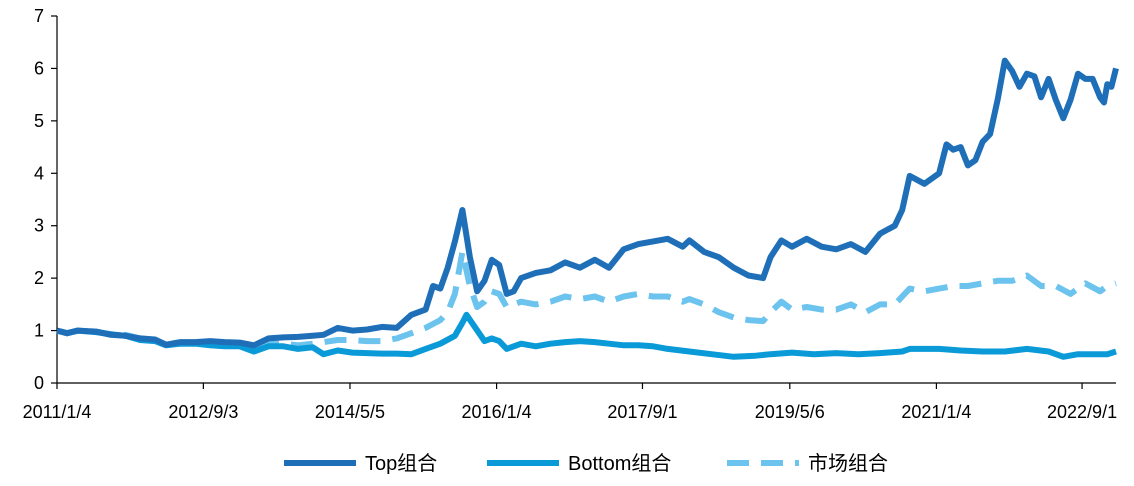 The height and width of the screenshot is (486, 1134). Describe the element at coordinates (497, 412) in the screenshot. I see `x-tick-label: 2016/1/4` at that location.